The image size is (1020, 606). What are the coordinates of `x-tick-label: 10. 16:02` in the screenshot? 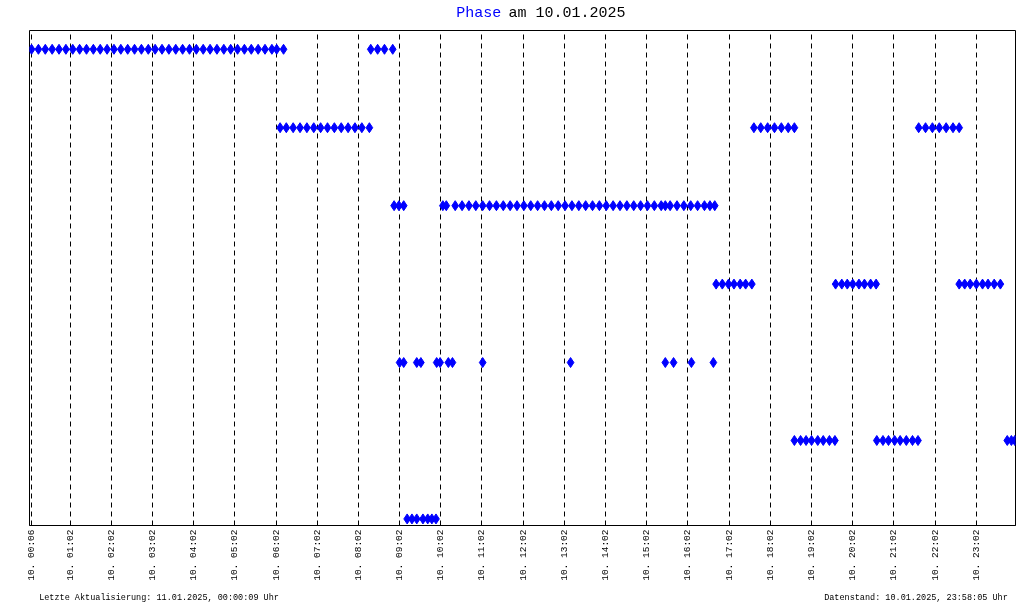 It's located at (688, 555).